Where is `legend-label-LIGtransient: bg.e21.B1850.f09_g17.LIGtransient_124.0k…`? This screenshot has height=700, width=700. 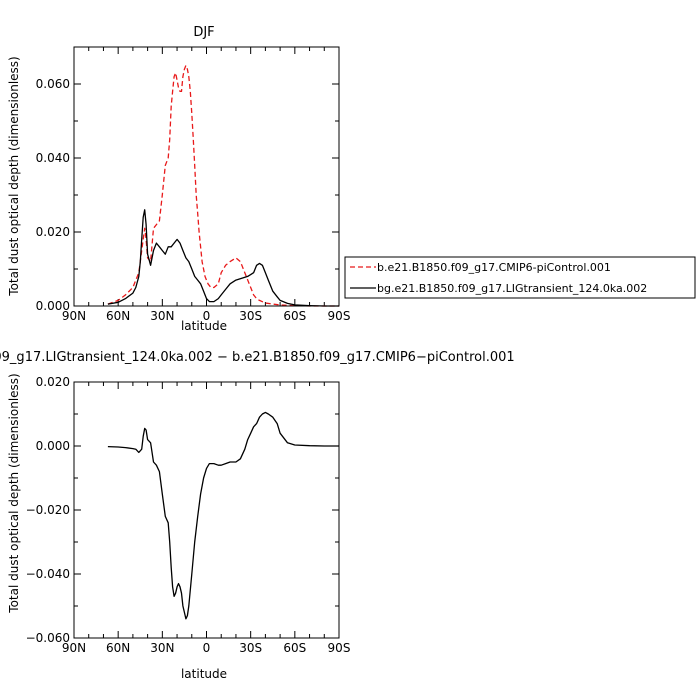
legend-label-LIGtransient: bg.e21.B1850.f09_g17.LIGtransient_124.0k… is located at coordinates (512, 288).